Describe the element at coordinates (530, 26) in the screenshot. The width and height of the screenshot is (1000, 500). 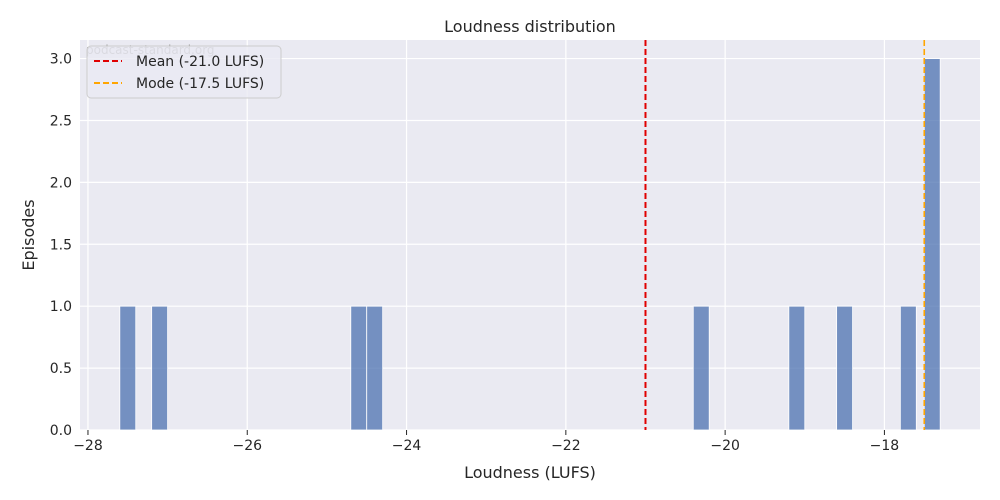
I see `chart-title: Loudness distribution` at that location.